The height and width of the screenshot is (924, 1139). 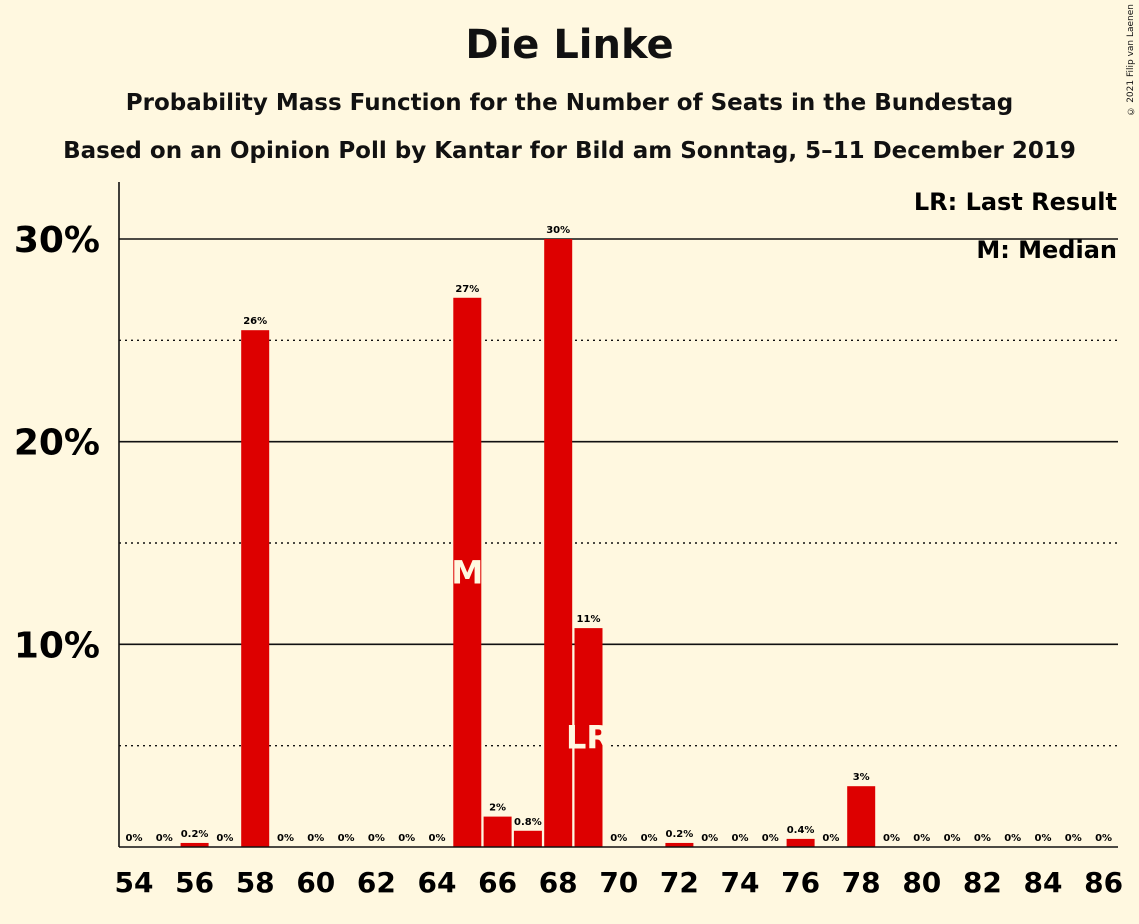 I want to click on y-tick-label: 10%, so click(x=57, y=645).